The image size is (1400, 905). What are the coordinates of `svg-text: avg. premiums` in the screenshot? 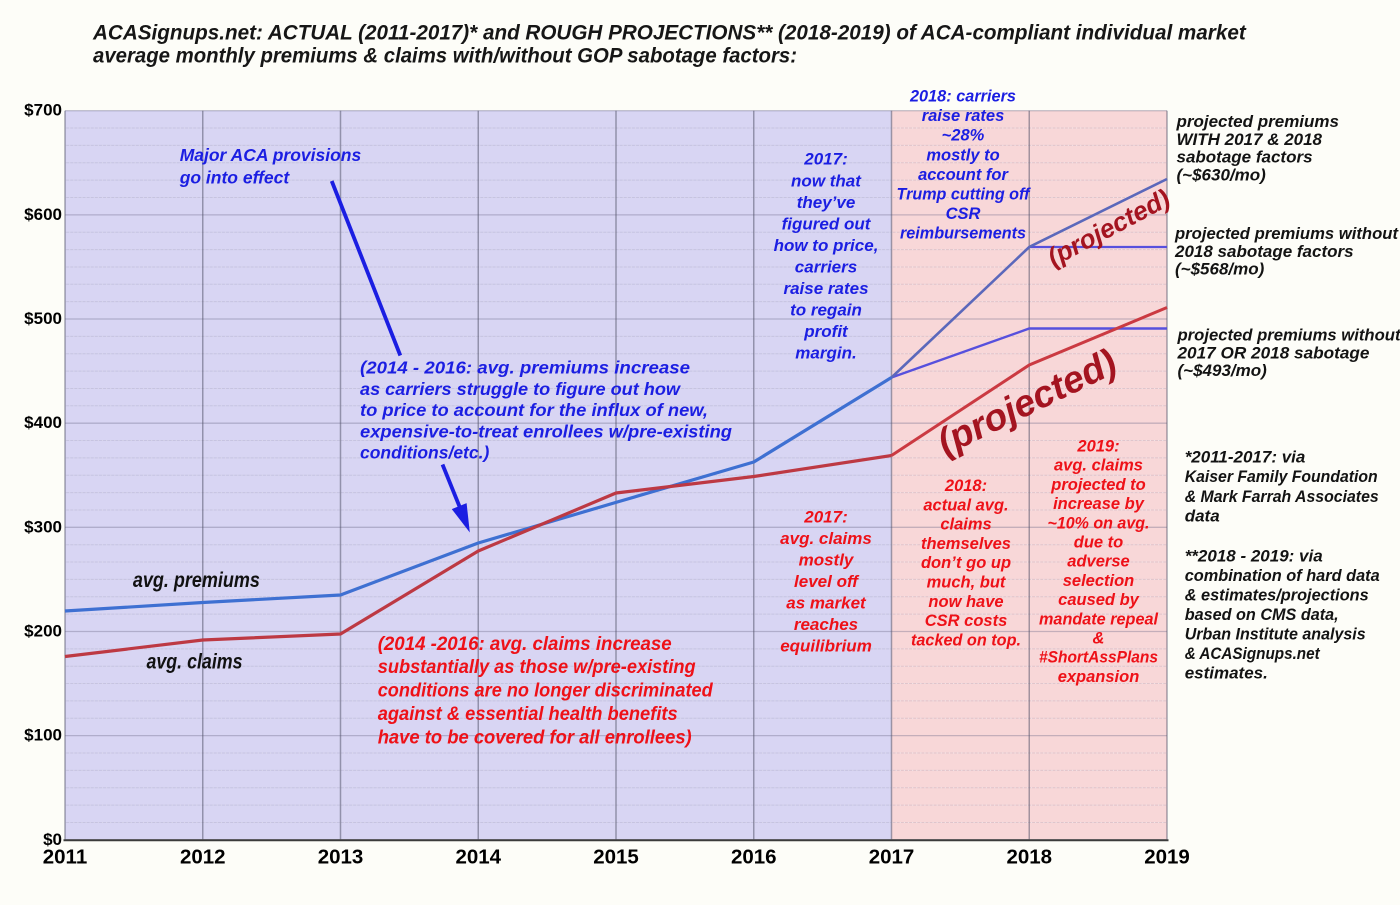 It's located at (196, 580).